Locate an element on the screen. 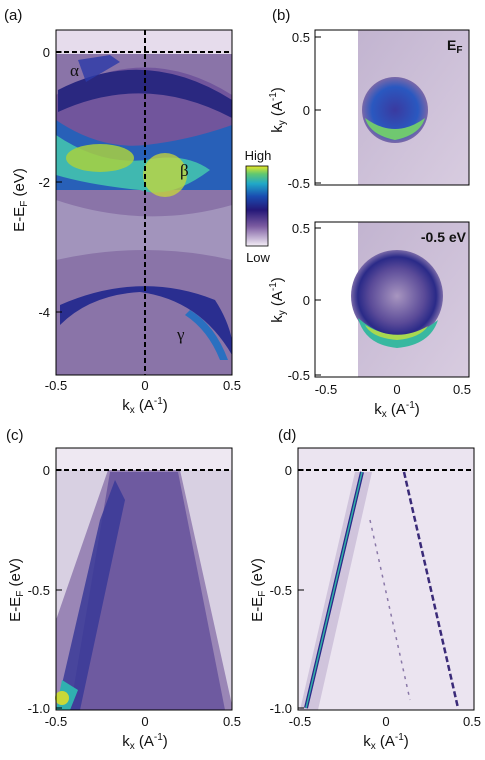 The image size is (485, 760). panel-b-xtick-0: -0.5 is located at coordinates (326, 389).